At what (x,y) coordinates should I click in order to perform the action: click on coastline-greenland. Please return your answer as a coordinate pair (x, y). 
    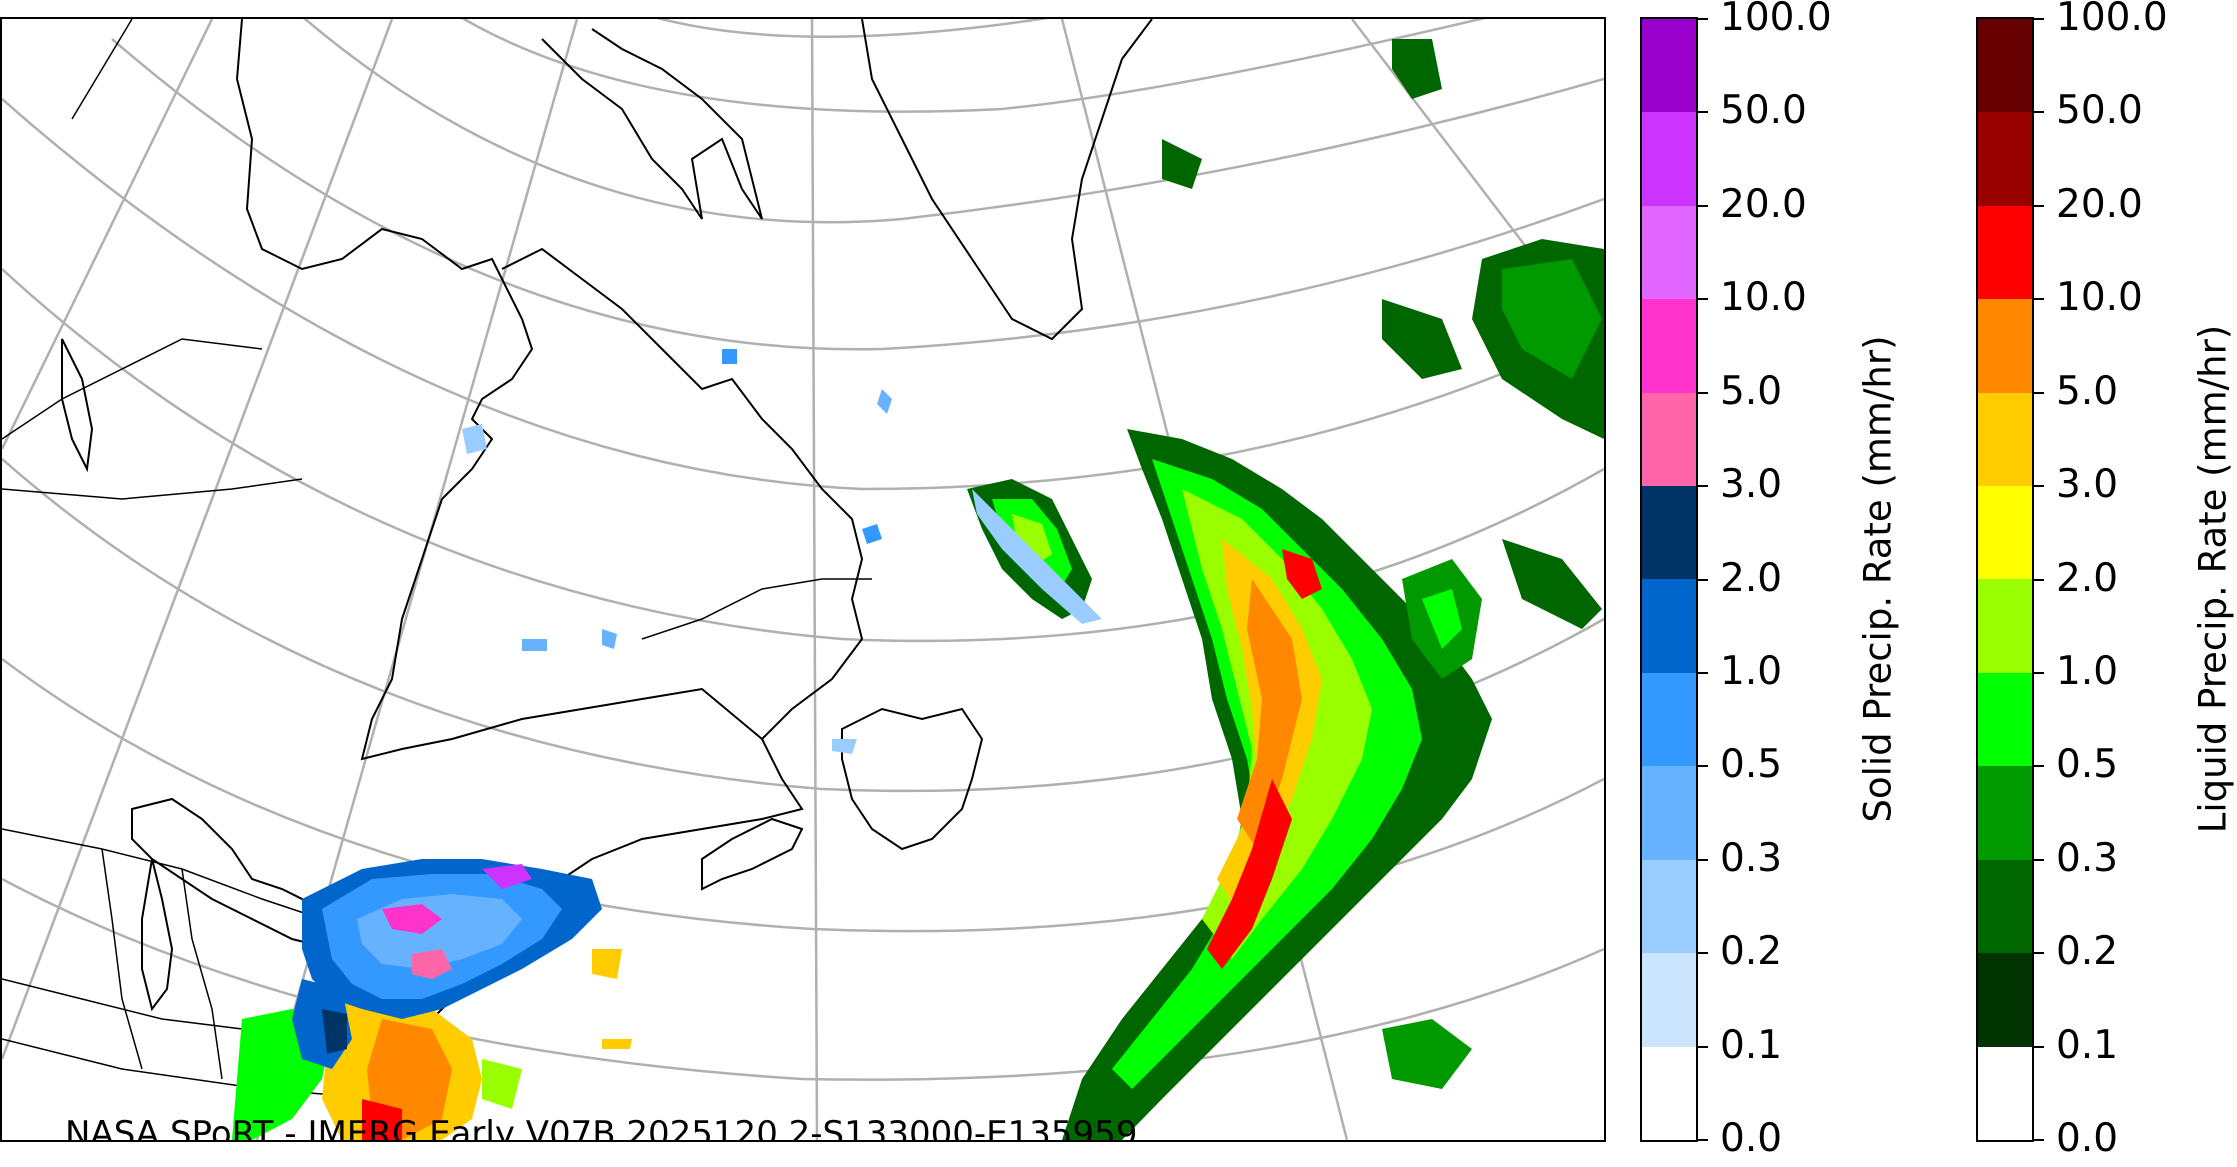
    Looking at the image, I should click on (1007, 180).